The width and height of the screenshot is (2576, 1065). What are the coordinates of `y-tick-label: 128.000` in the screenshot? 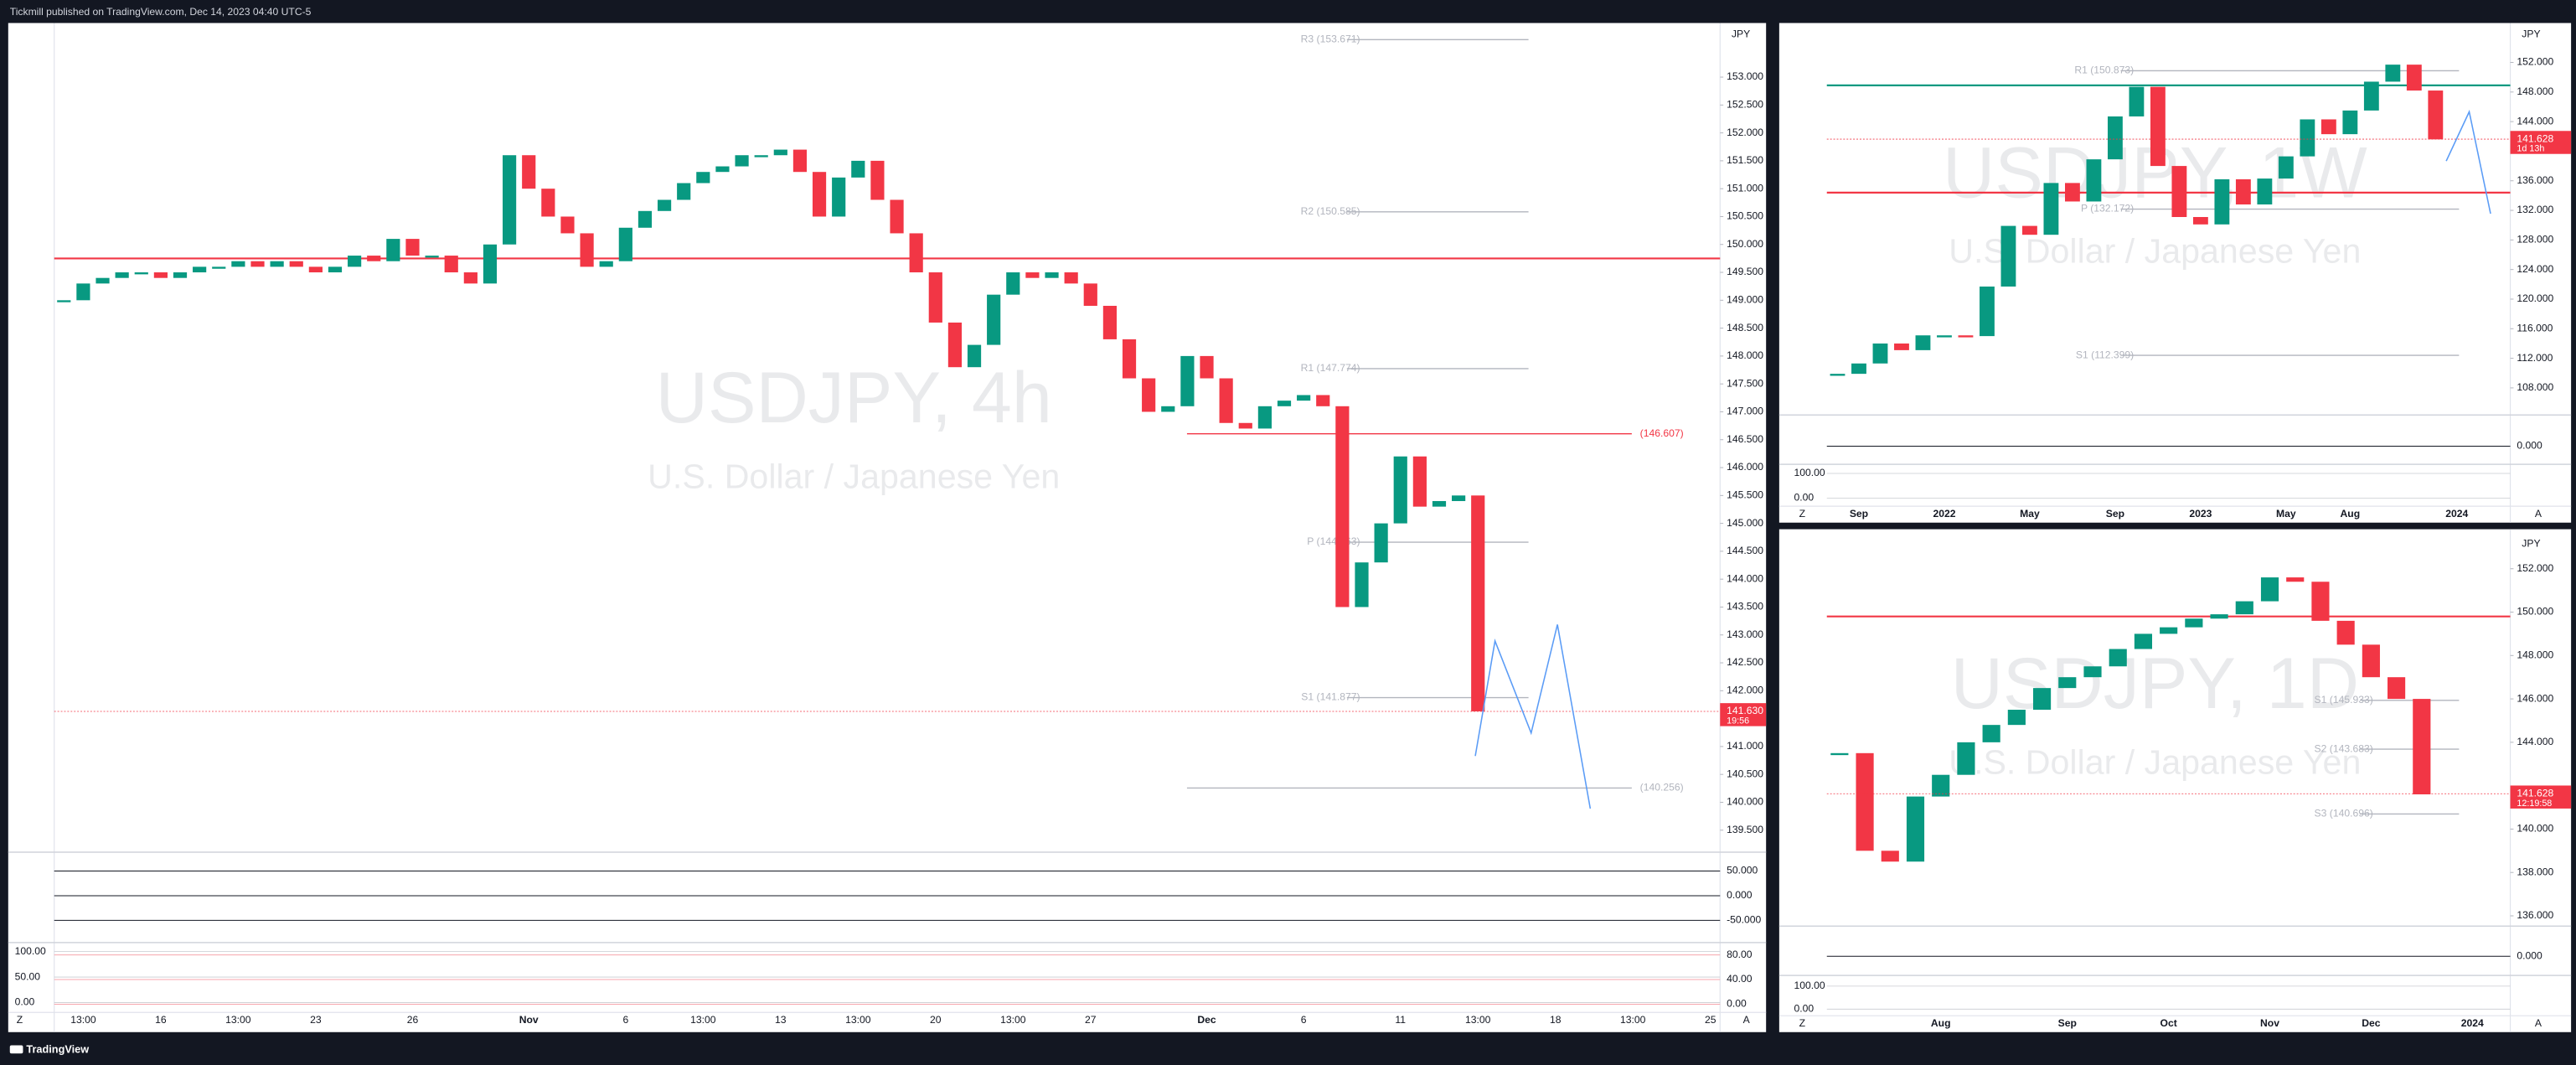 It's located at (2535, 240).